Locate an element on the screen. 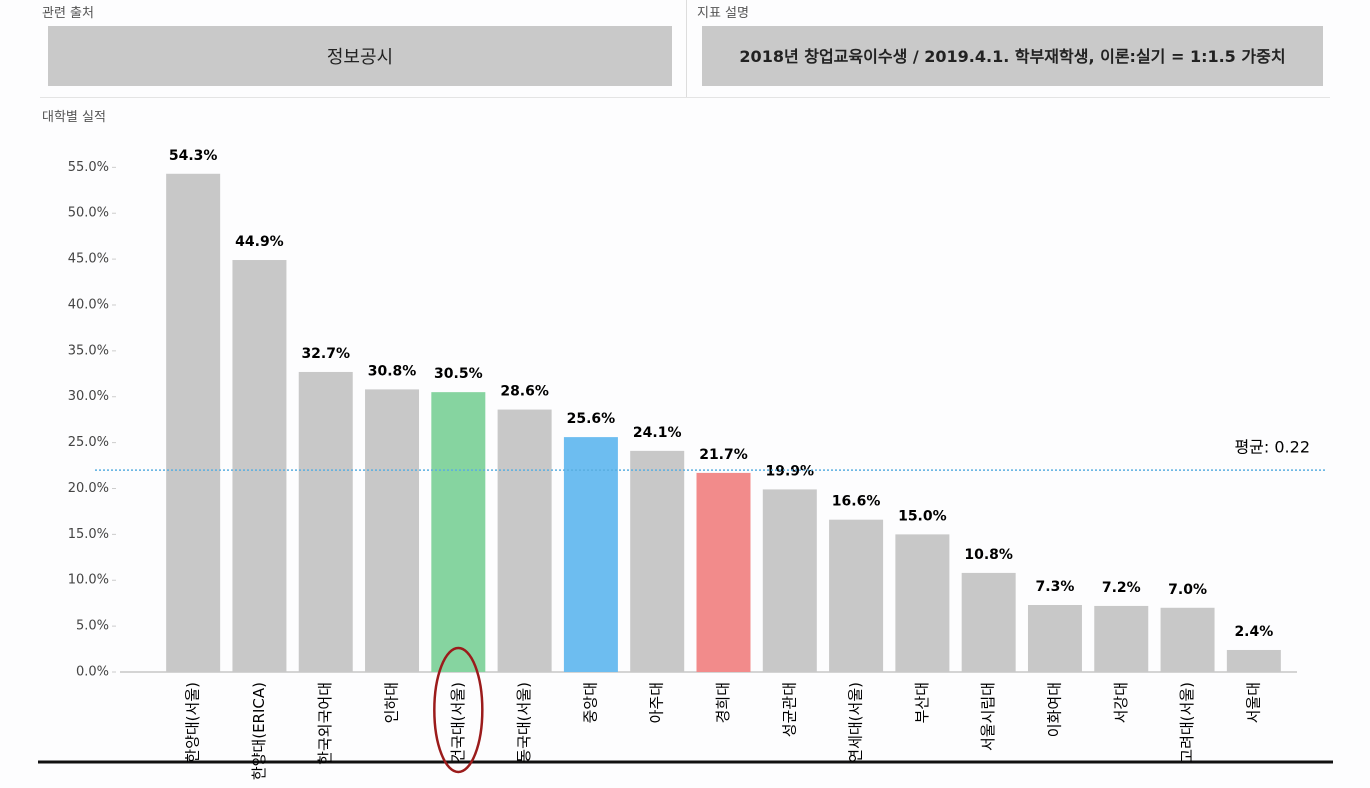  y-tick-label: 45.0% is located at coordinates (88, 259).